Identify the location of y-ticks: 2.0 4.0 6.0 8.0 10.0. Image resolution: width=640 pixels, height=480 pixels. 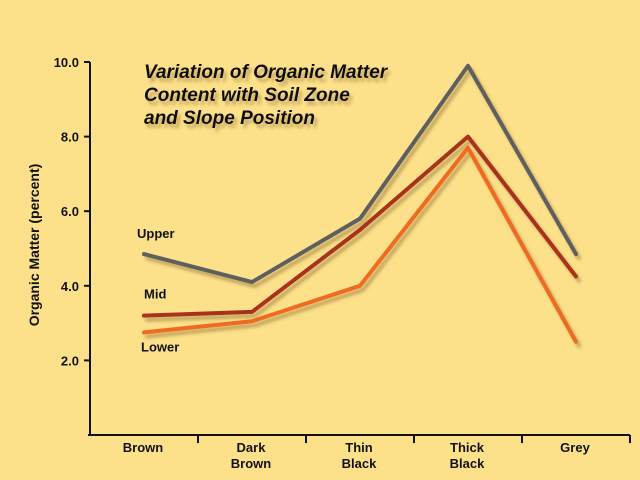
(72, 211).